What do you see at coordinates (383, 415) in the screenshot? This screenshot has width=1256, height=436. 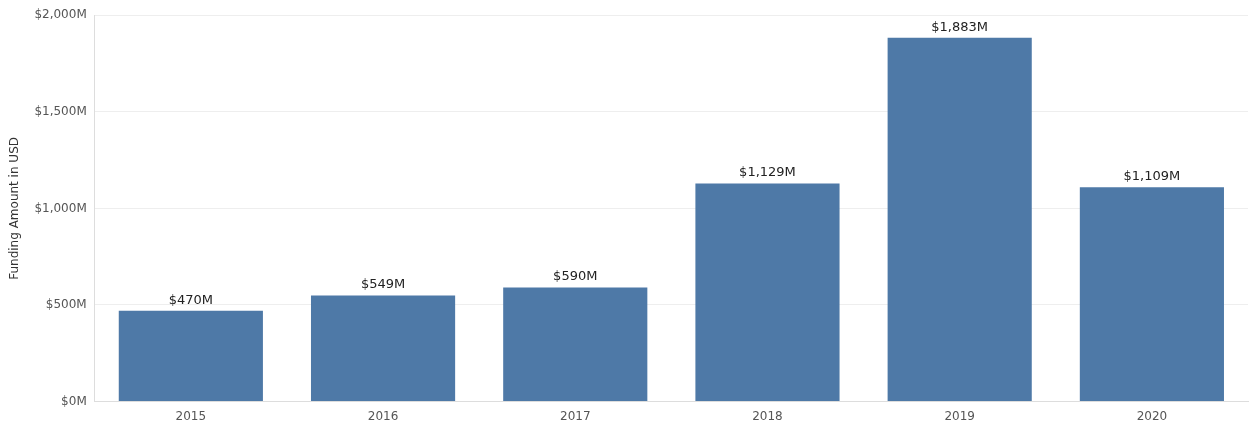 I see `x-tick-label: 2016` at bounding box center [383, 415].